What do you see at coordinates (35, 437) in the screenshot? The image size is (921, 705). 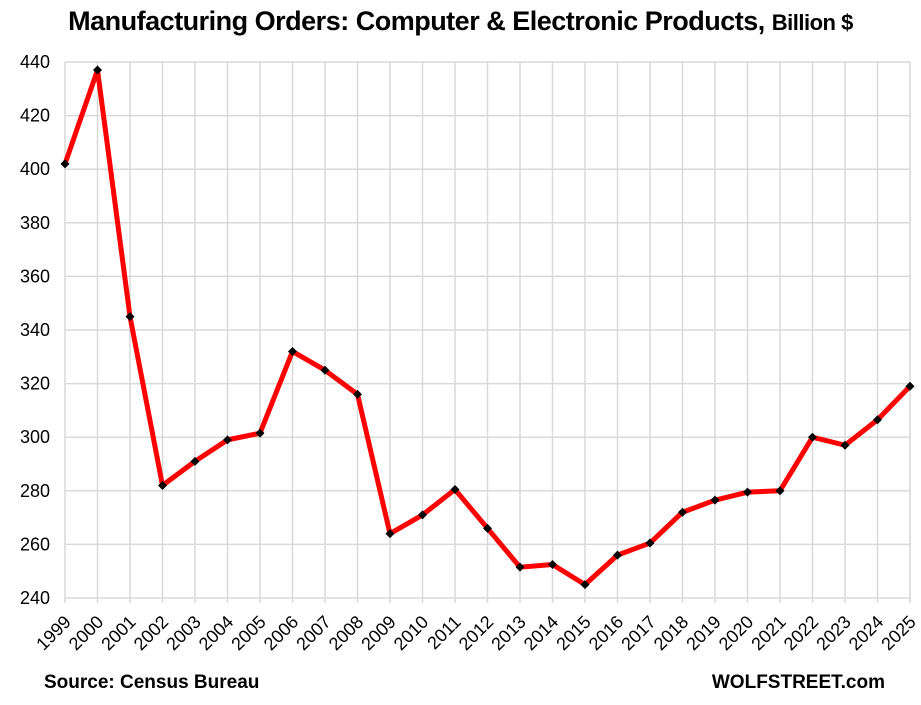 I see `y-tick-label: 300` at bounding box center [35, 437].